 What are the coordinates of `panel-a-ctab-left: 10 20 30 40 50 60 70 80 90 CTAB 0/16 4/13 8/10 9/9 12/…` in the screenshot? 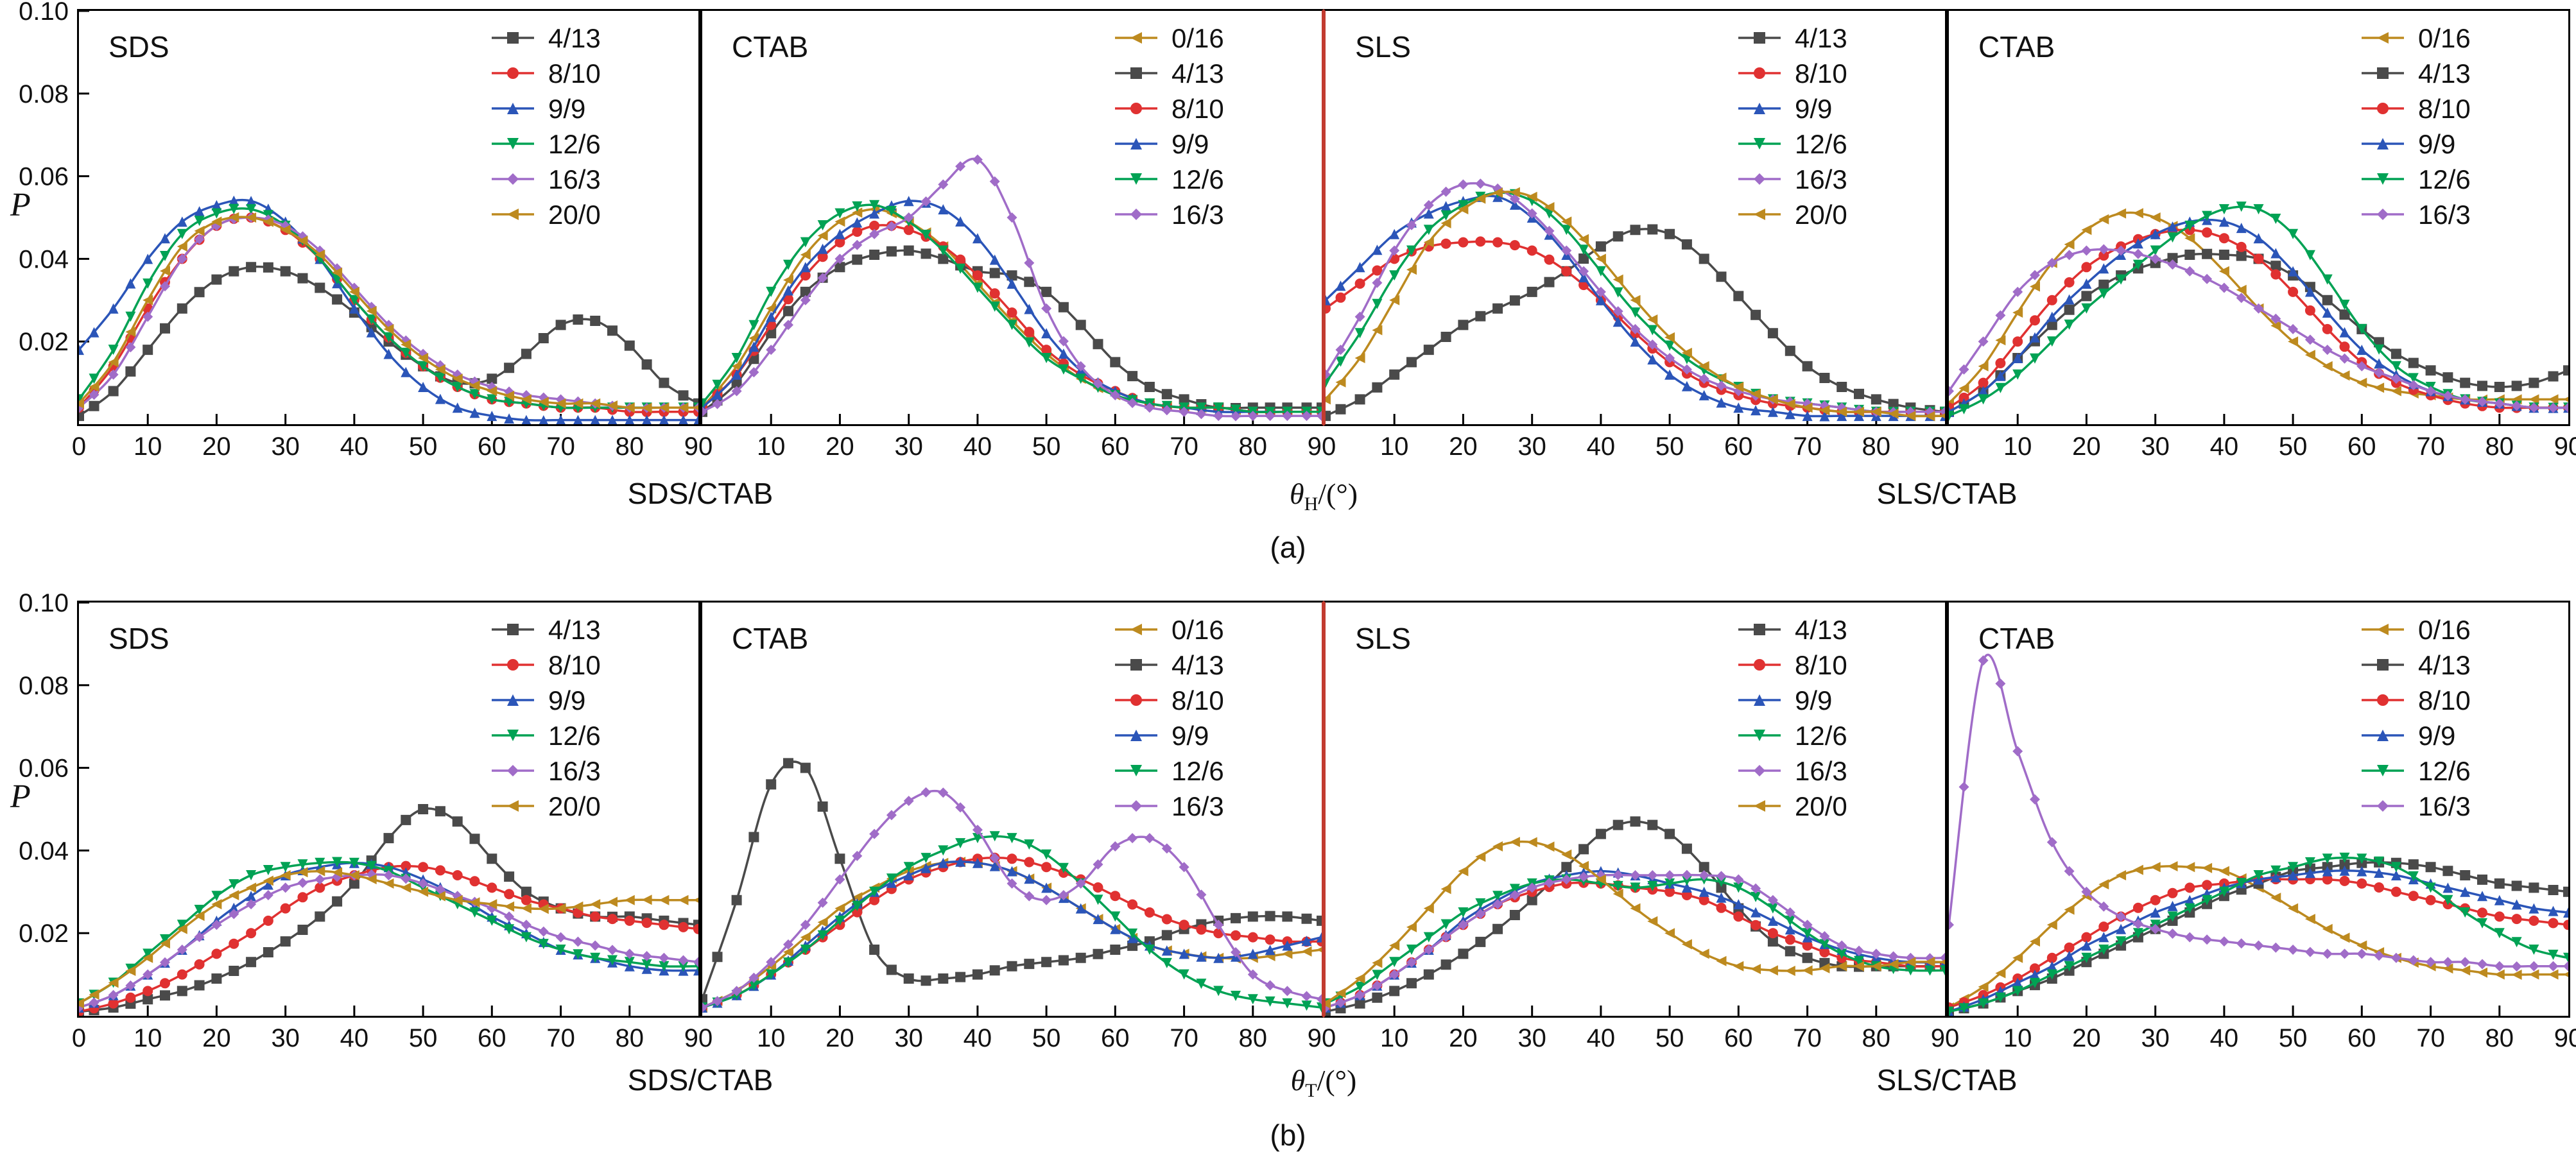 It's located at (1018, 235).